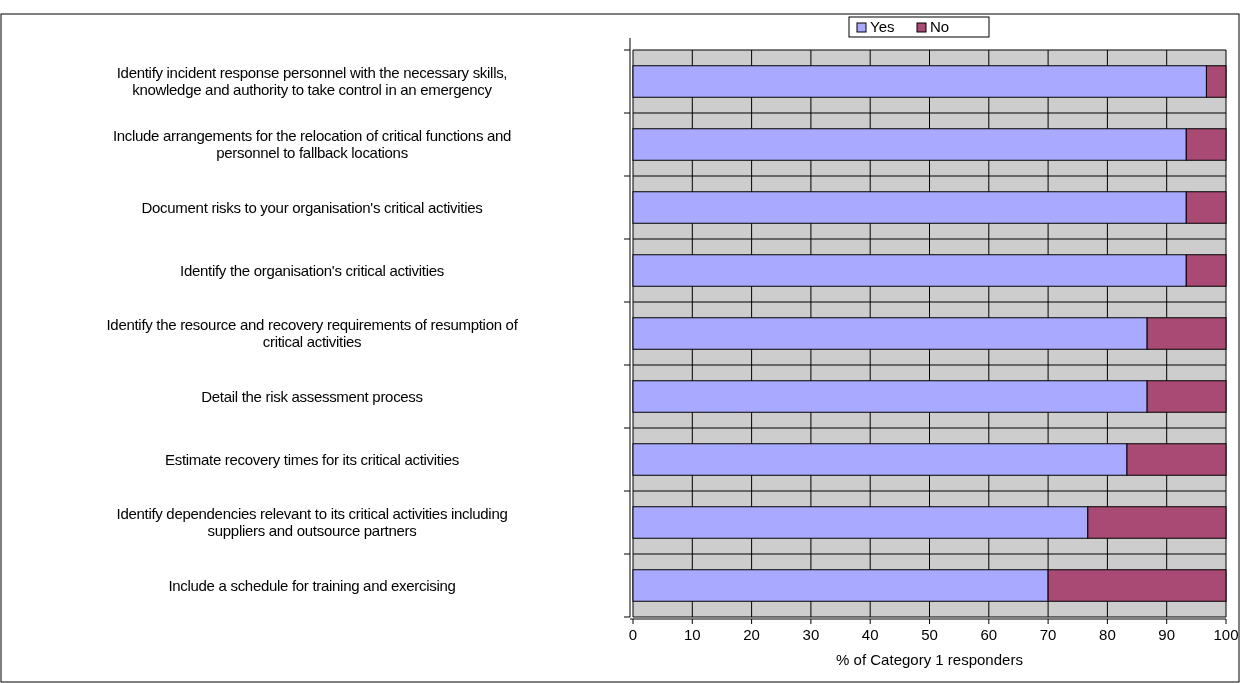 Image resolution: width=1240 pixels, height=683 pixels. I want to click on x-axis-title: % of Category 1 responders, so click(929, 659).